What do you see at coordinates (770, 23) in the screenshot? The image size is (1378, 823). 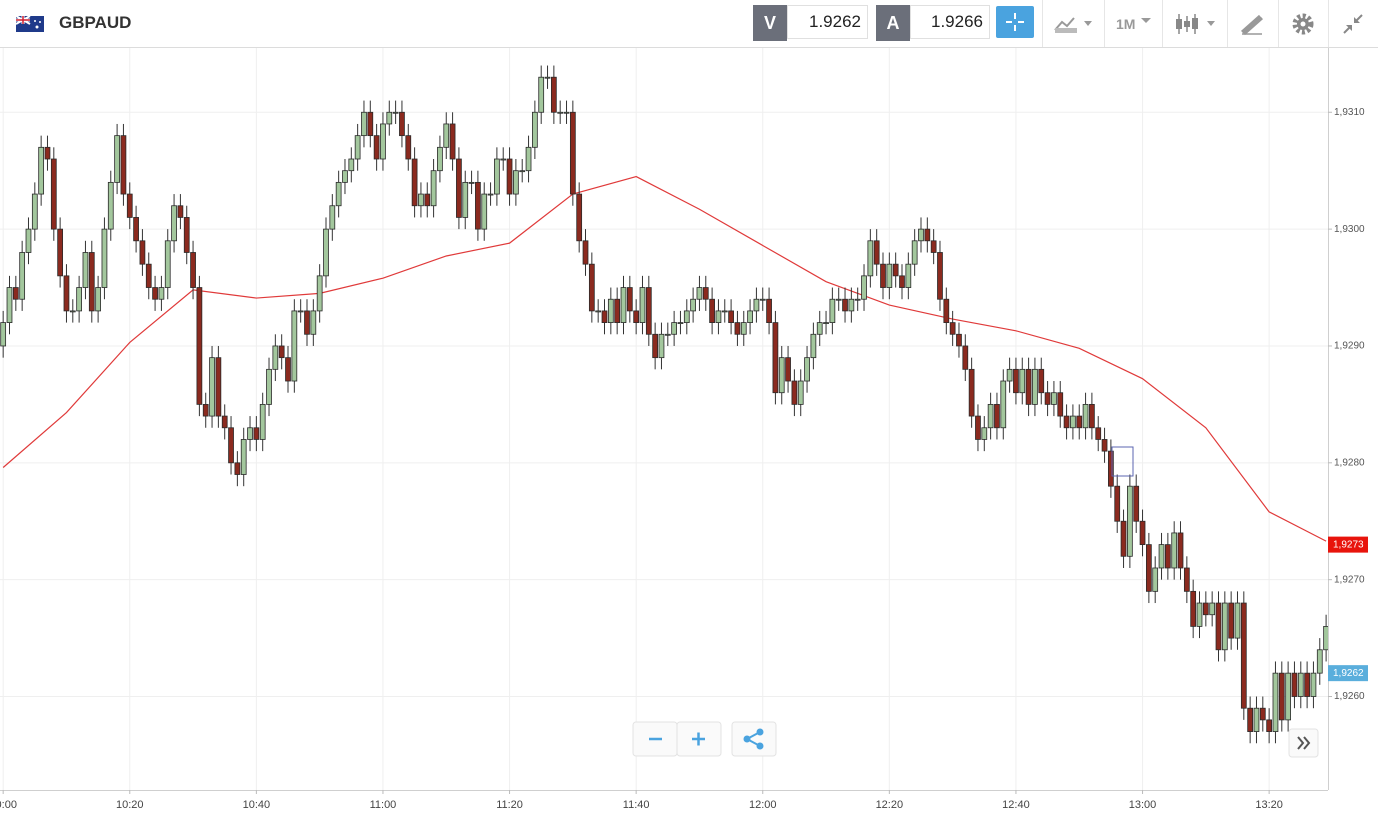 I see `sell-label: V` at bounding box center [770, 23].